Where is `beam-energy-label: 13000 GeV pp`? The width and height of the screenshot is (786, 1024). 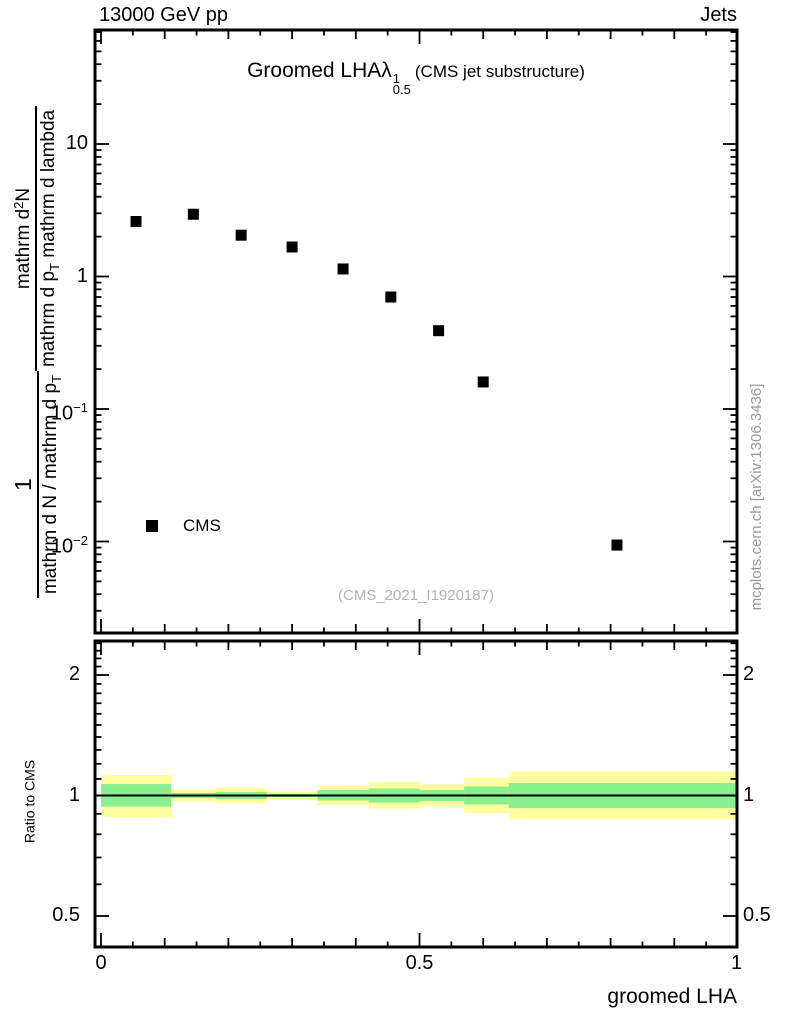
beam-energy-label: 13000 GeV pp is located at coordinates (163, 15).